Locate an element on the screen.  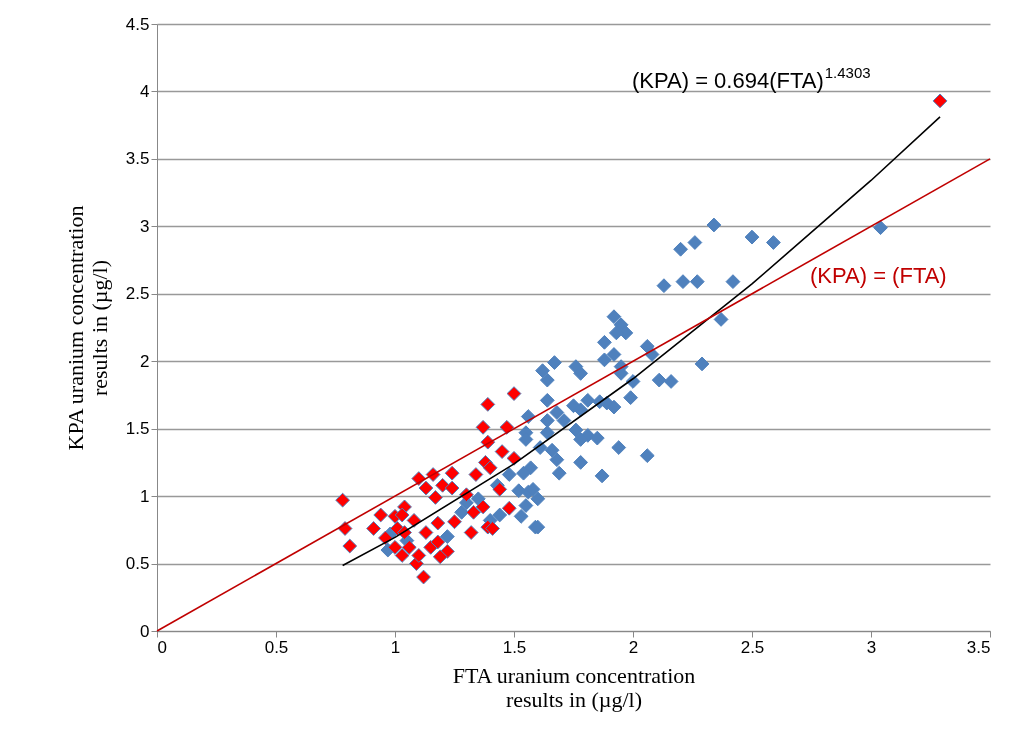
x-tick-label: 3.5 is located at coordinates (978, 647).